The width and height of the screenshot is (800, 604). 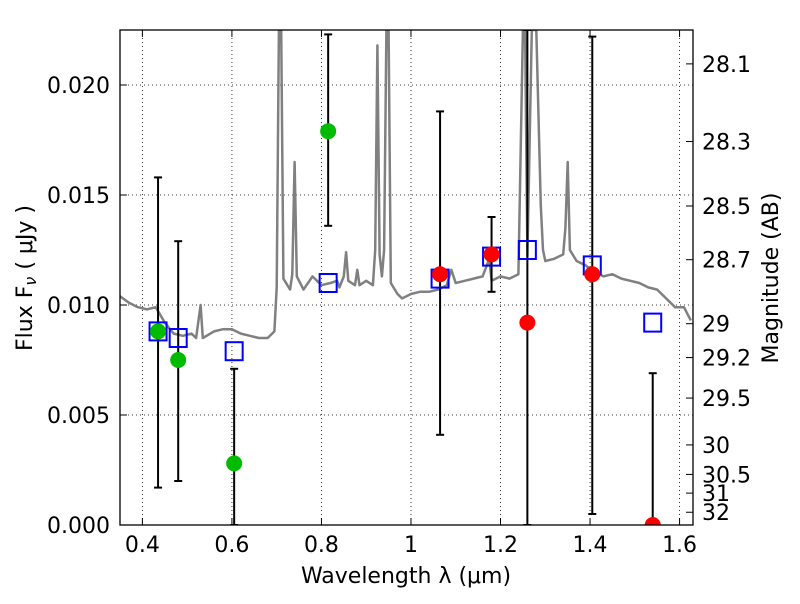 I want to click on right-tick-label: 29, so click(x=716, y=325).